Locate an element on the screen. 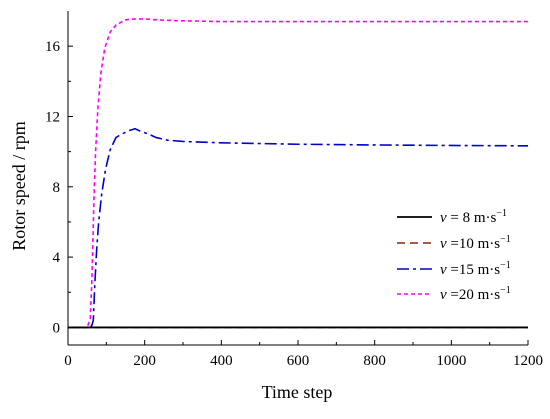 This screenshot has width=550, height=419. x-tick-label: 200 is located at coordinates (144, 361).